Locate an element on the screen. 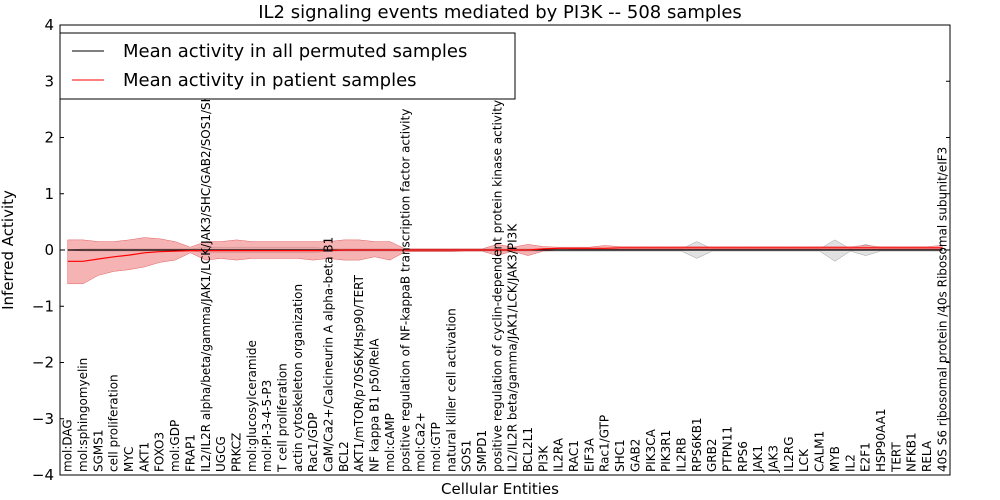 This screenshot has width=1000, height=500. x-tick-label: Rac1/GTP is located at coordinates (605, 443).